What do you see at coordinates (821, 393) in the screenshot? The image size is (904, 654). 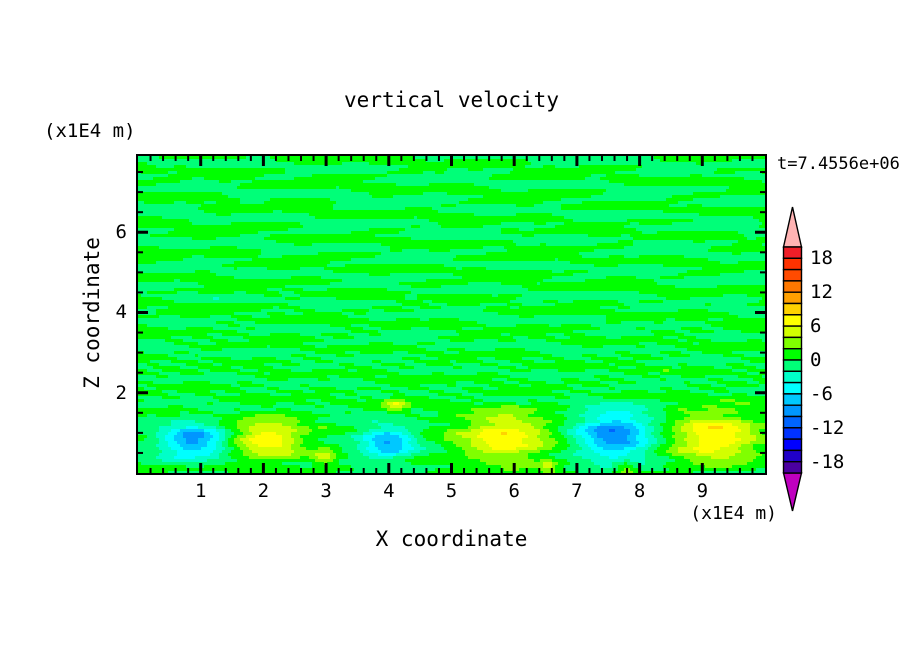 I see `colorbar-tick-label: -6` at bounding box center [821, 393].